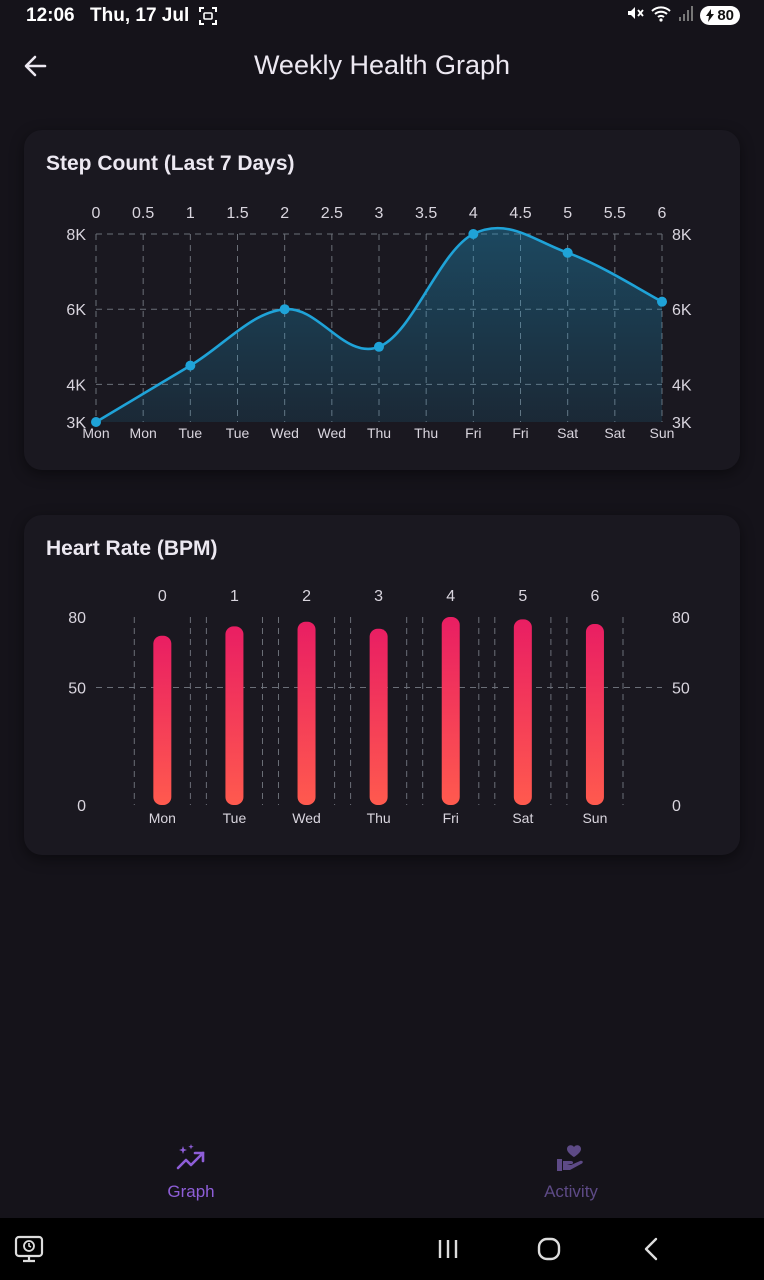  Describe the element at coordinates (170, 163) in the screenshot. I see `step-chart-title: Step Count (Last 7 Days)` at that location.